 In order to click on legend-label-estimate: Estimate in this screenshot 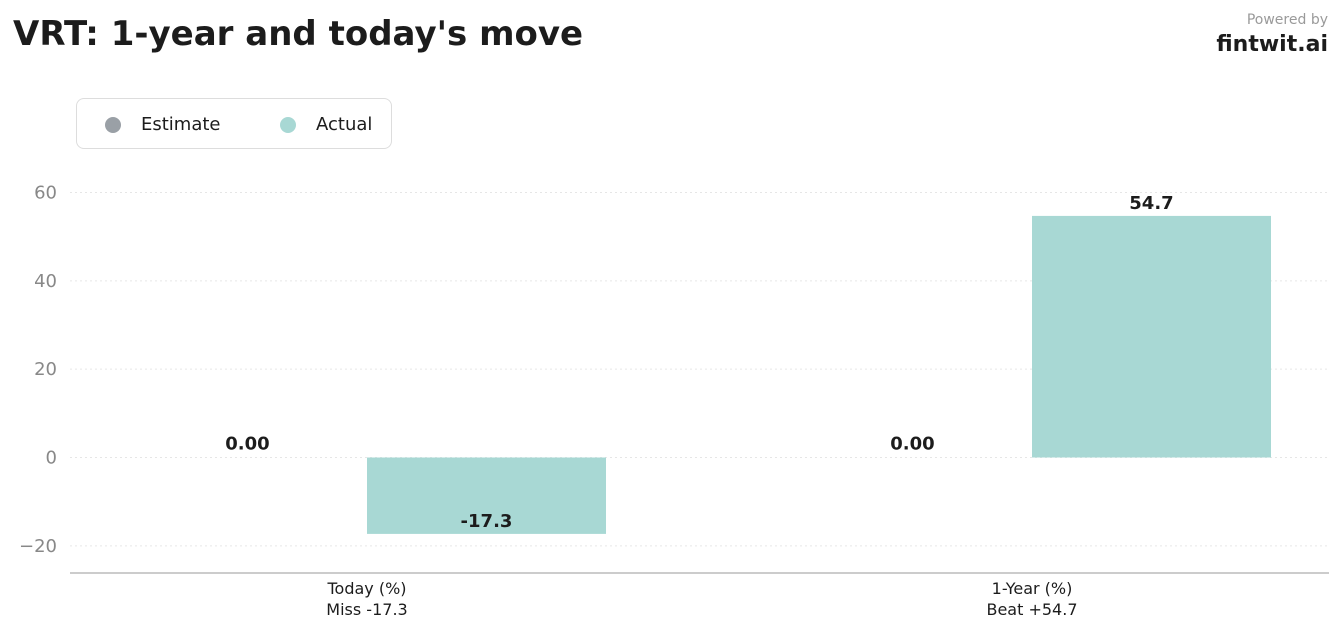, I will do `click(181, 124)`.